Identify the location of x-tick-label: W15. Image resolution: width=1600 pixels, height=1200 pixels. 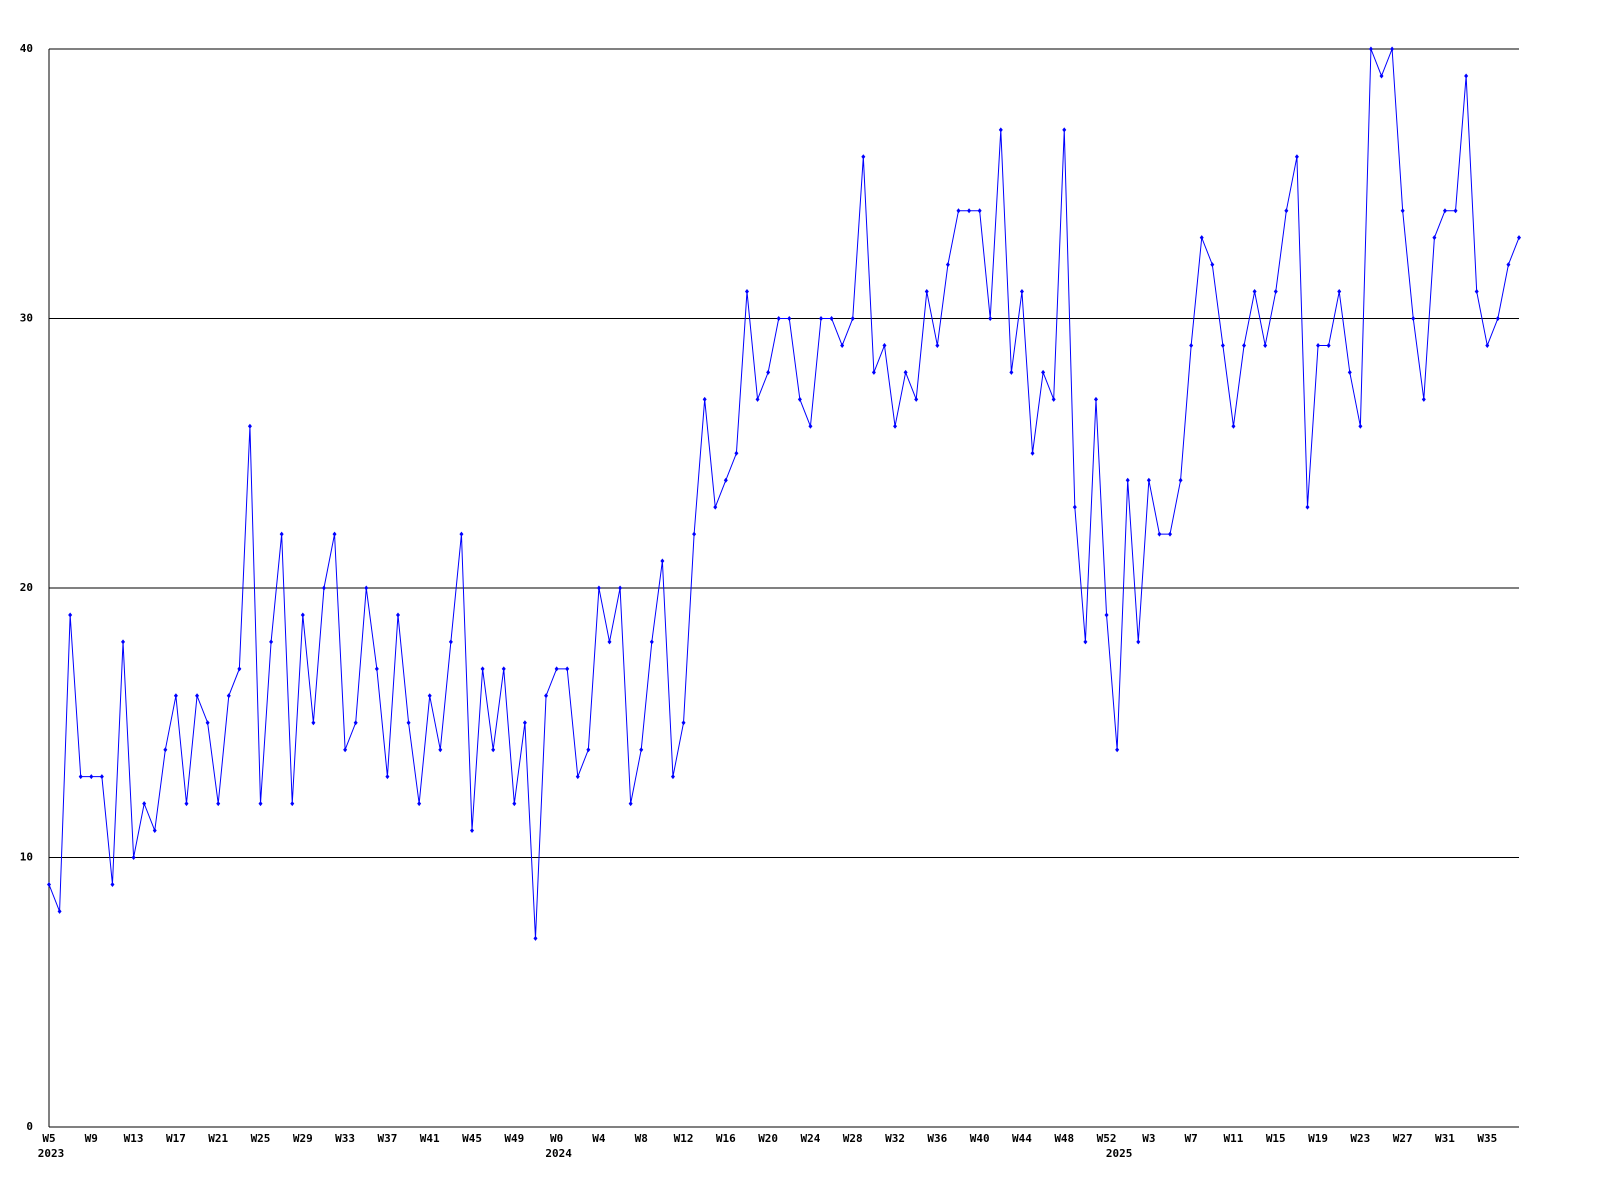
(1276, 1138).